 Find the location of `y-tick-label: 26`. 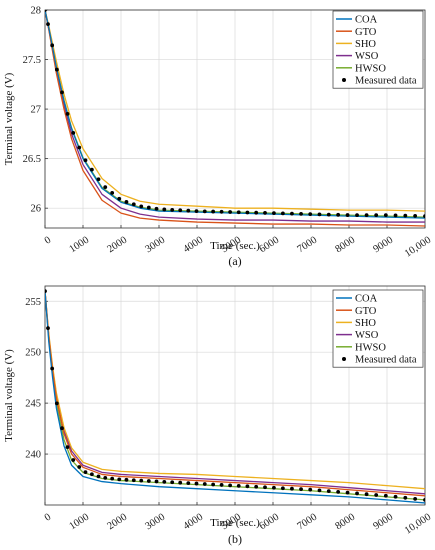

y-tick-label: 26 is located at coordinates (36, 209).